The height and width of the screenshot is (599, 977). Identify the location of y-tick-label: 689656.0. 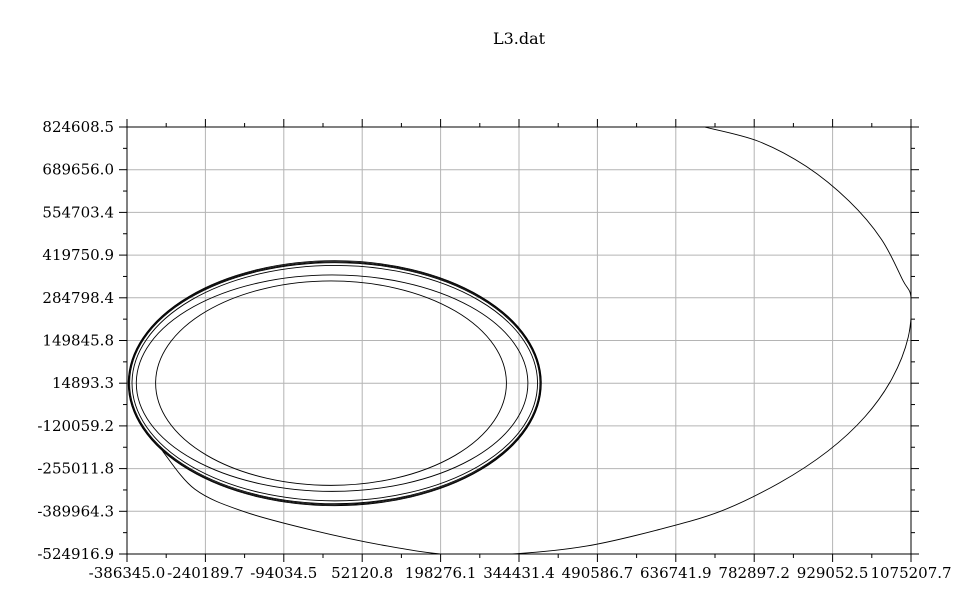
(78, 170).